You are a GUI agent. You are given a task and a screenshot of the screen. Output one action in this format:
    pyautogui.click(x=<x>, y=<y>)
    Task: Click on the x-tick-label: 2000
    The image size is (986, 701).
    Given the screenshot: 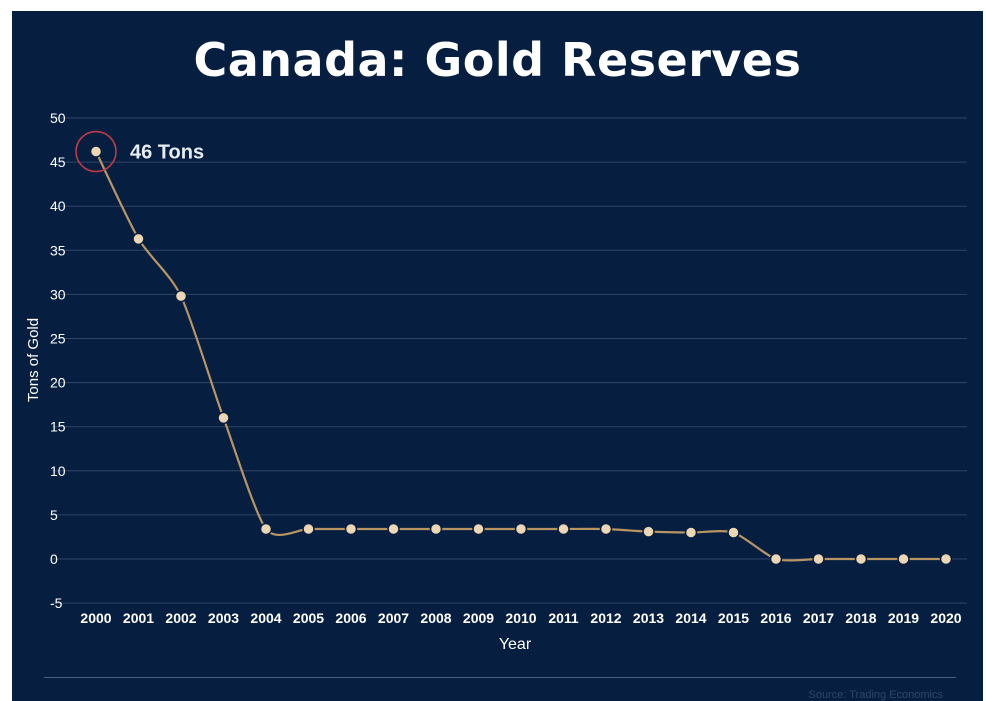 What is the action you would take?
    pyautogui.click(x=95, y=618)
    